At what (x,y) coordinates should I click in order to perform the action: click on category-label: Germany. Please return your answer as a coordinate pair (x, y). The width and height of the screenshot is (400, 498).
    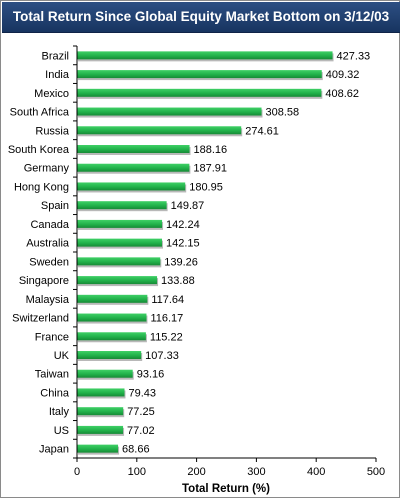
    Looking at the image, I should click on (47, 169).